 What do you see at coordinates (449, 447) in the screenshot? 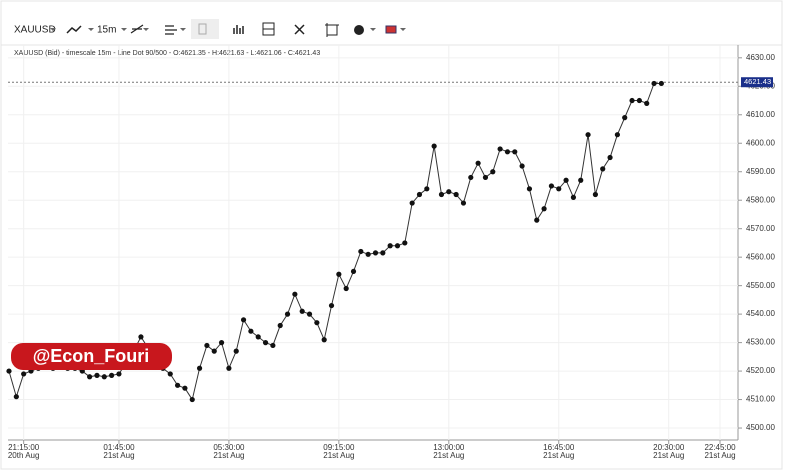
I see `x-tick-label: 13:00:00` at bounding box center [449, 447].